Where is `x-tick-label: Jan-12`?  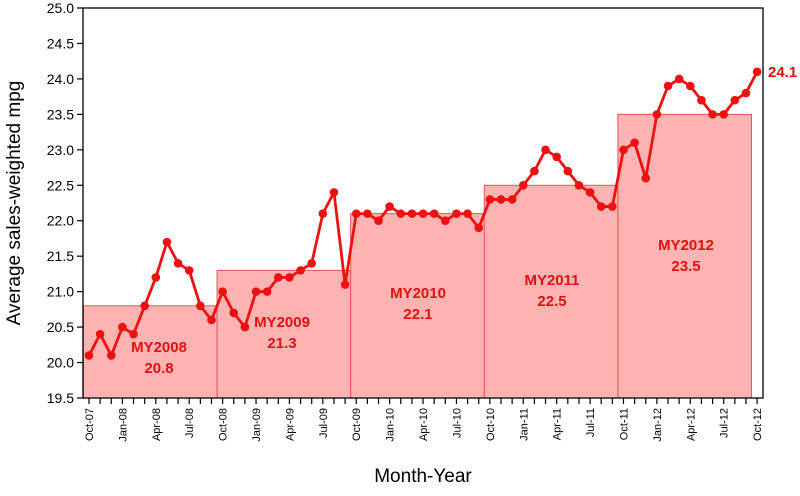 x-tick-label: Jan-12 is located at coordinates (658, 425).